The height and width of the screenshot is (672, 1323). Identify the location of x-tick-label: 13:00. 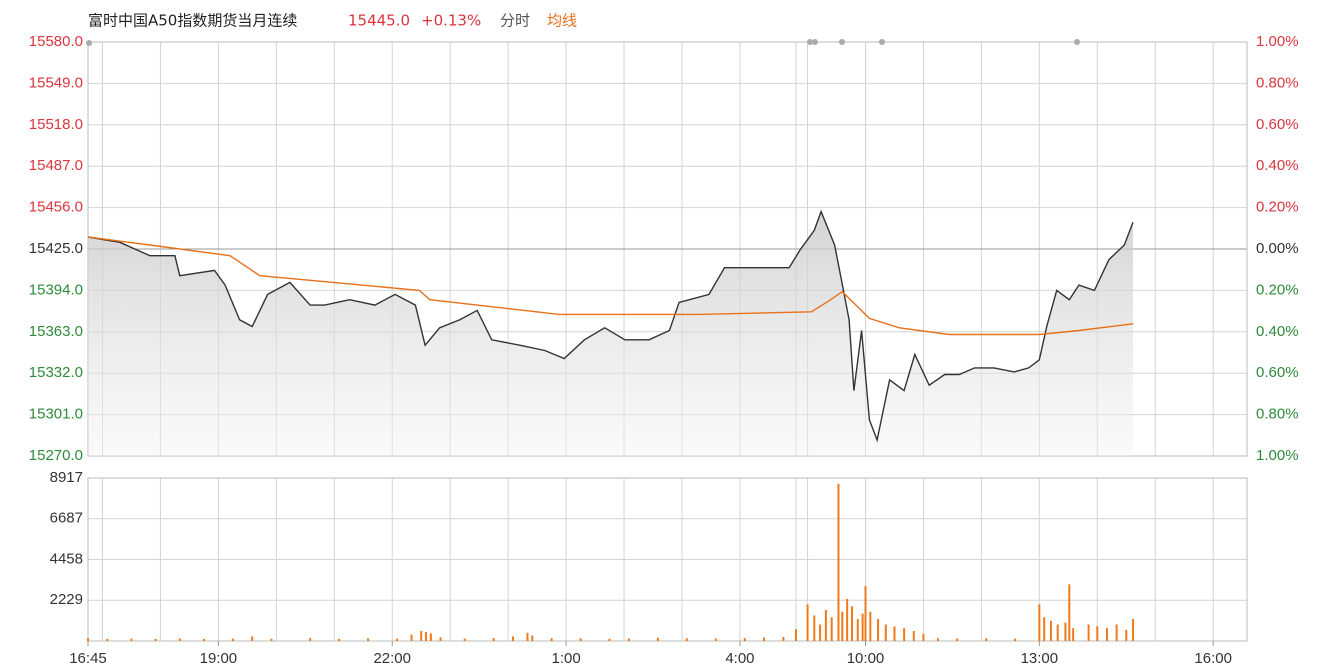
(1040, 658).